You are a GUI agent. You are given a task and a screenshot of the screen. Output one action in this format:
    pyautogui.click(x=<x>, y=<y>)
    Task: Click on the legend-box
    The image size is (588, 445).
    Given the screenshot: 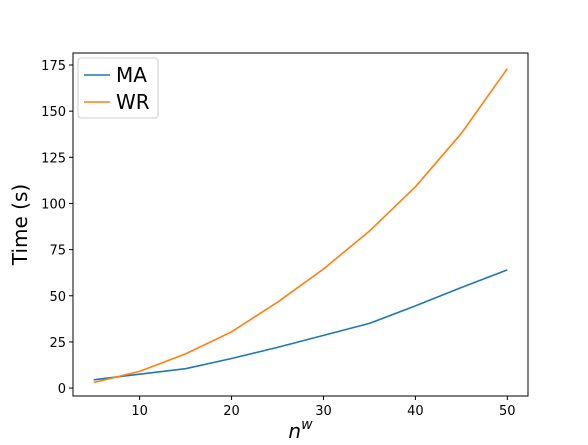 What is the action you would take?
    pyautogui.click(x=118, y=88)
    